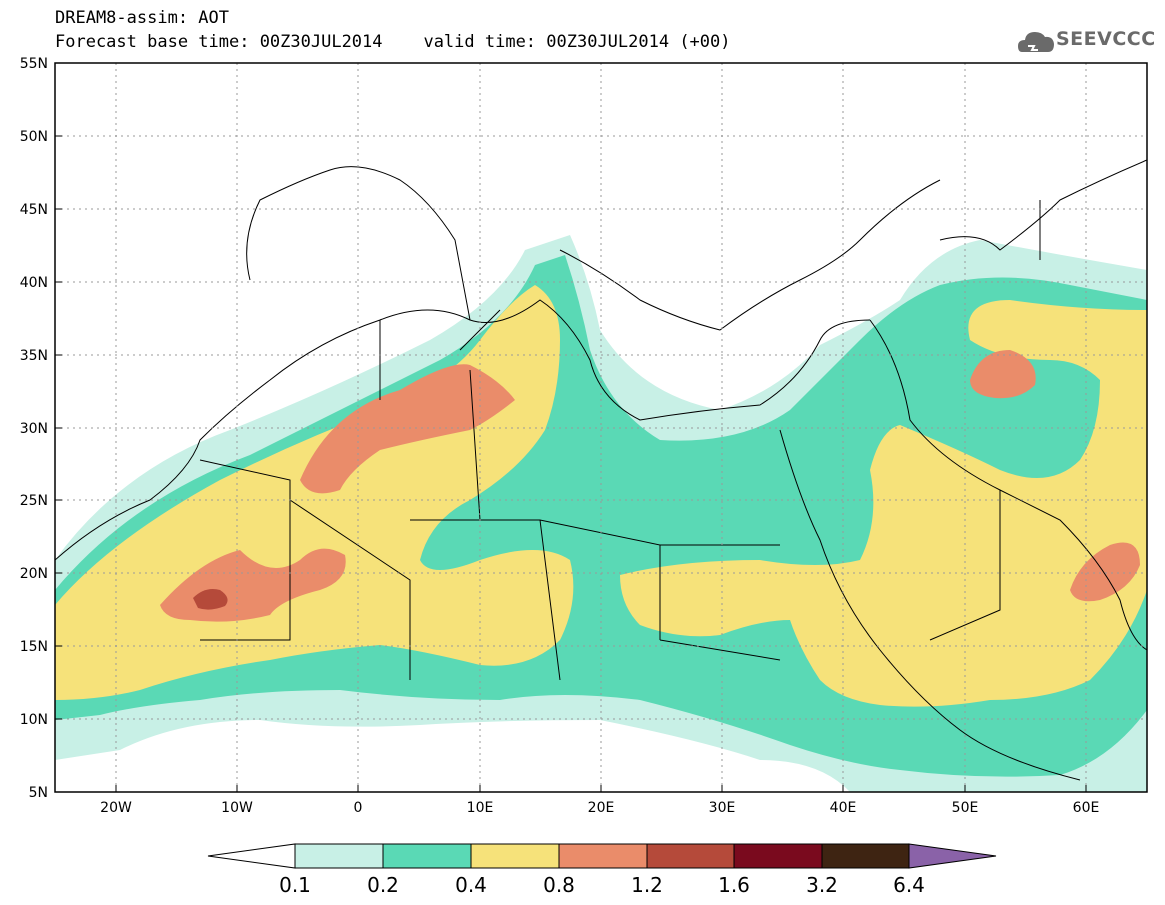  I want to click on lat-label: 30N, so click(34, 429).